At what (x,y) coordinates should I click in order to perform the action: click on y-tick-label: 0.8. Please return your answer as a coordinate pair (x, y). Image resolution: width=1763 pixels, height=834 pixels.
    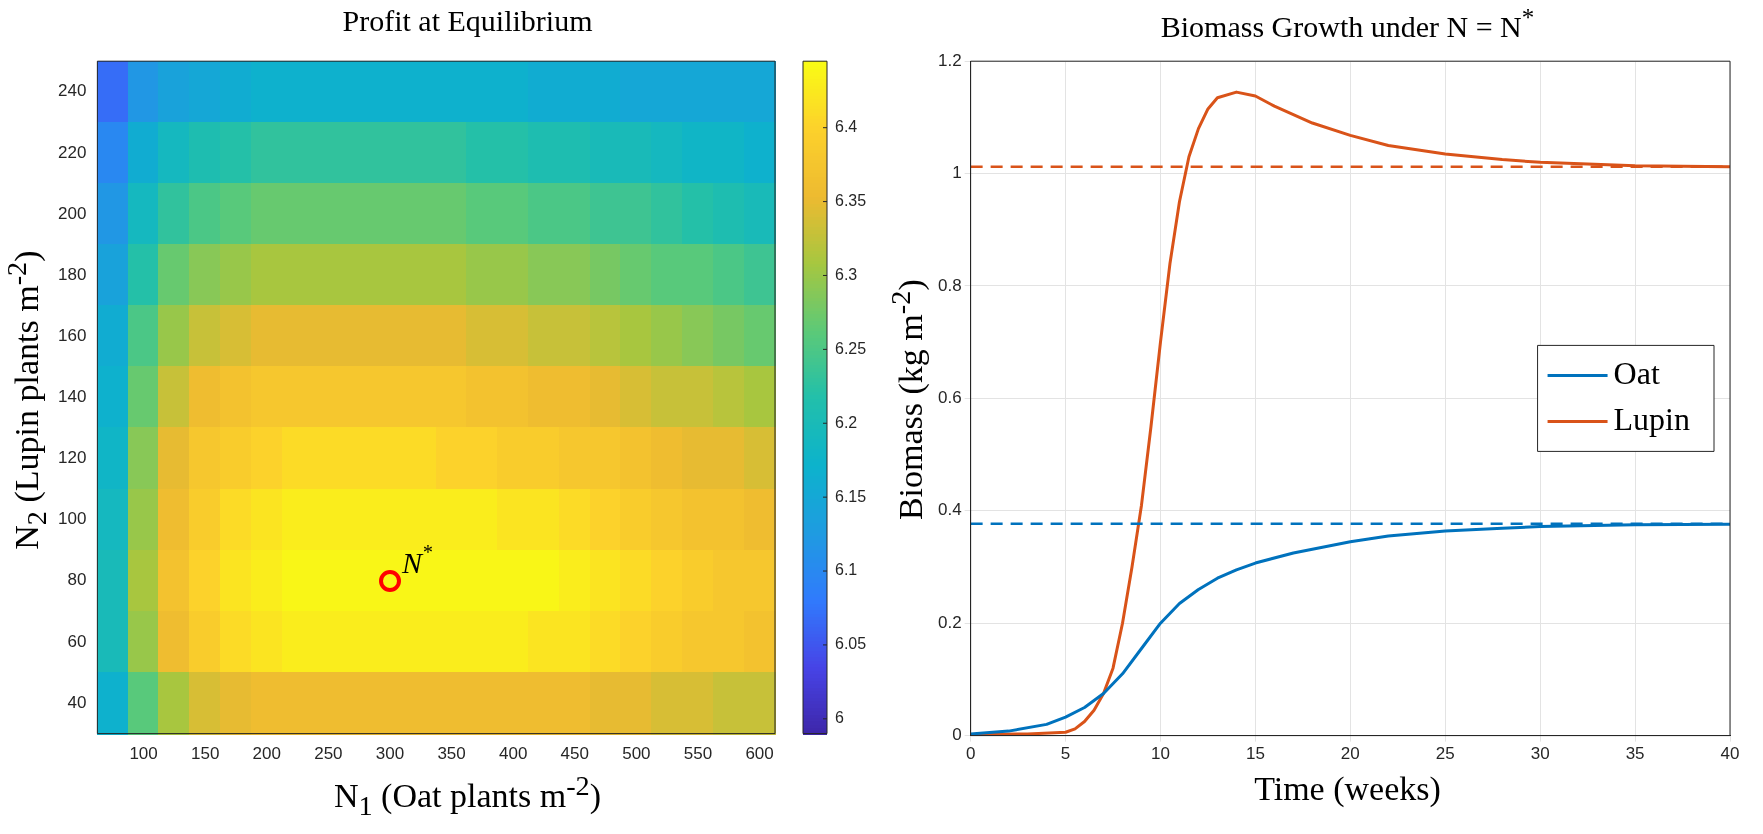
    Looking at the image, I should click on (949, 285).